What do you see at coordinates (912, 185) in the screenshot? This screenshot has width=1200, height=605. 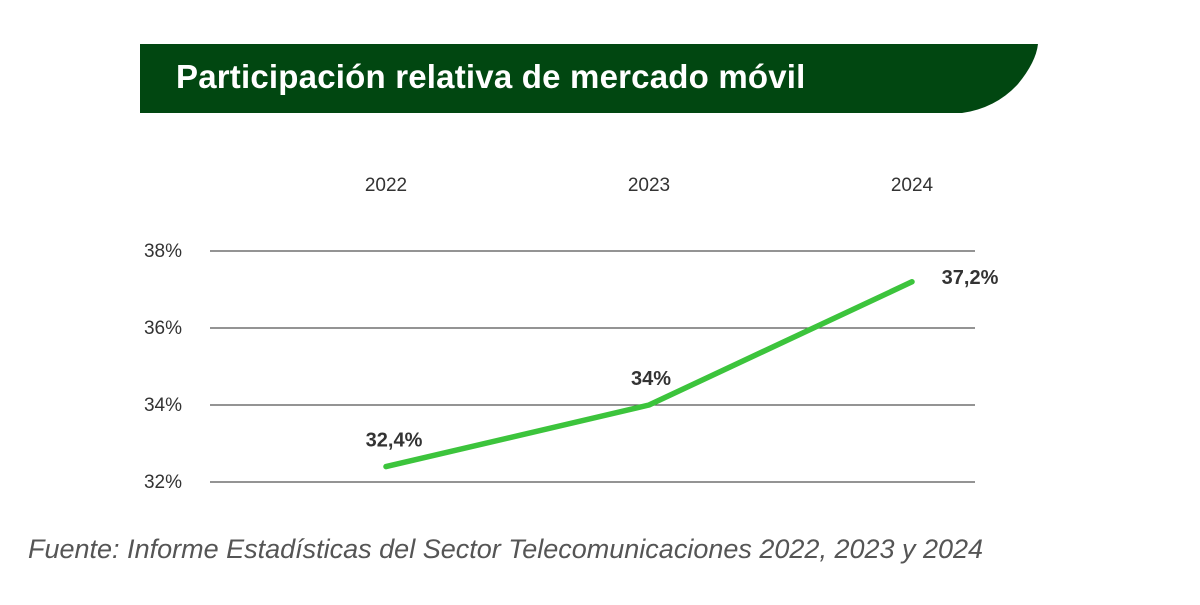 I see `x-tick-label: 2024` at bounding box center [912, 185].